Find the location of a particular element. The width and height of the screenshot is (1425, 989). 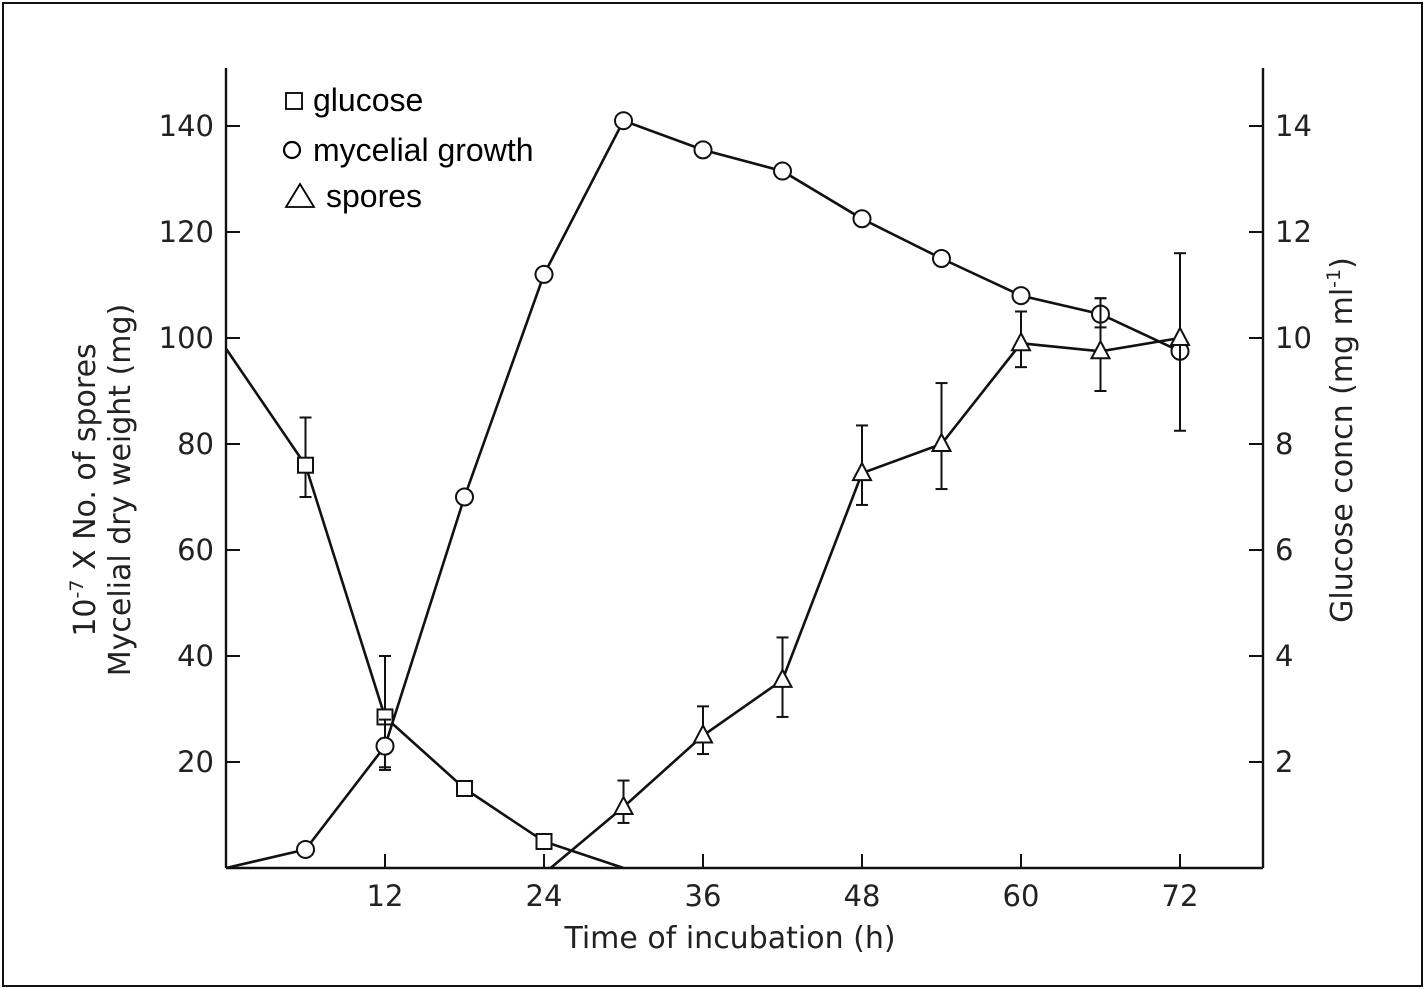

left-y-title-power-base: 10 is located at coordinates (85, 617).